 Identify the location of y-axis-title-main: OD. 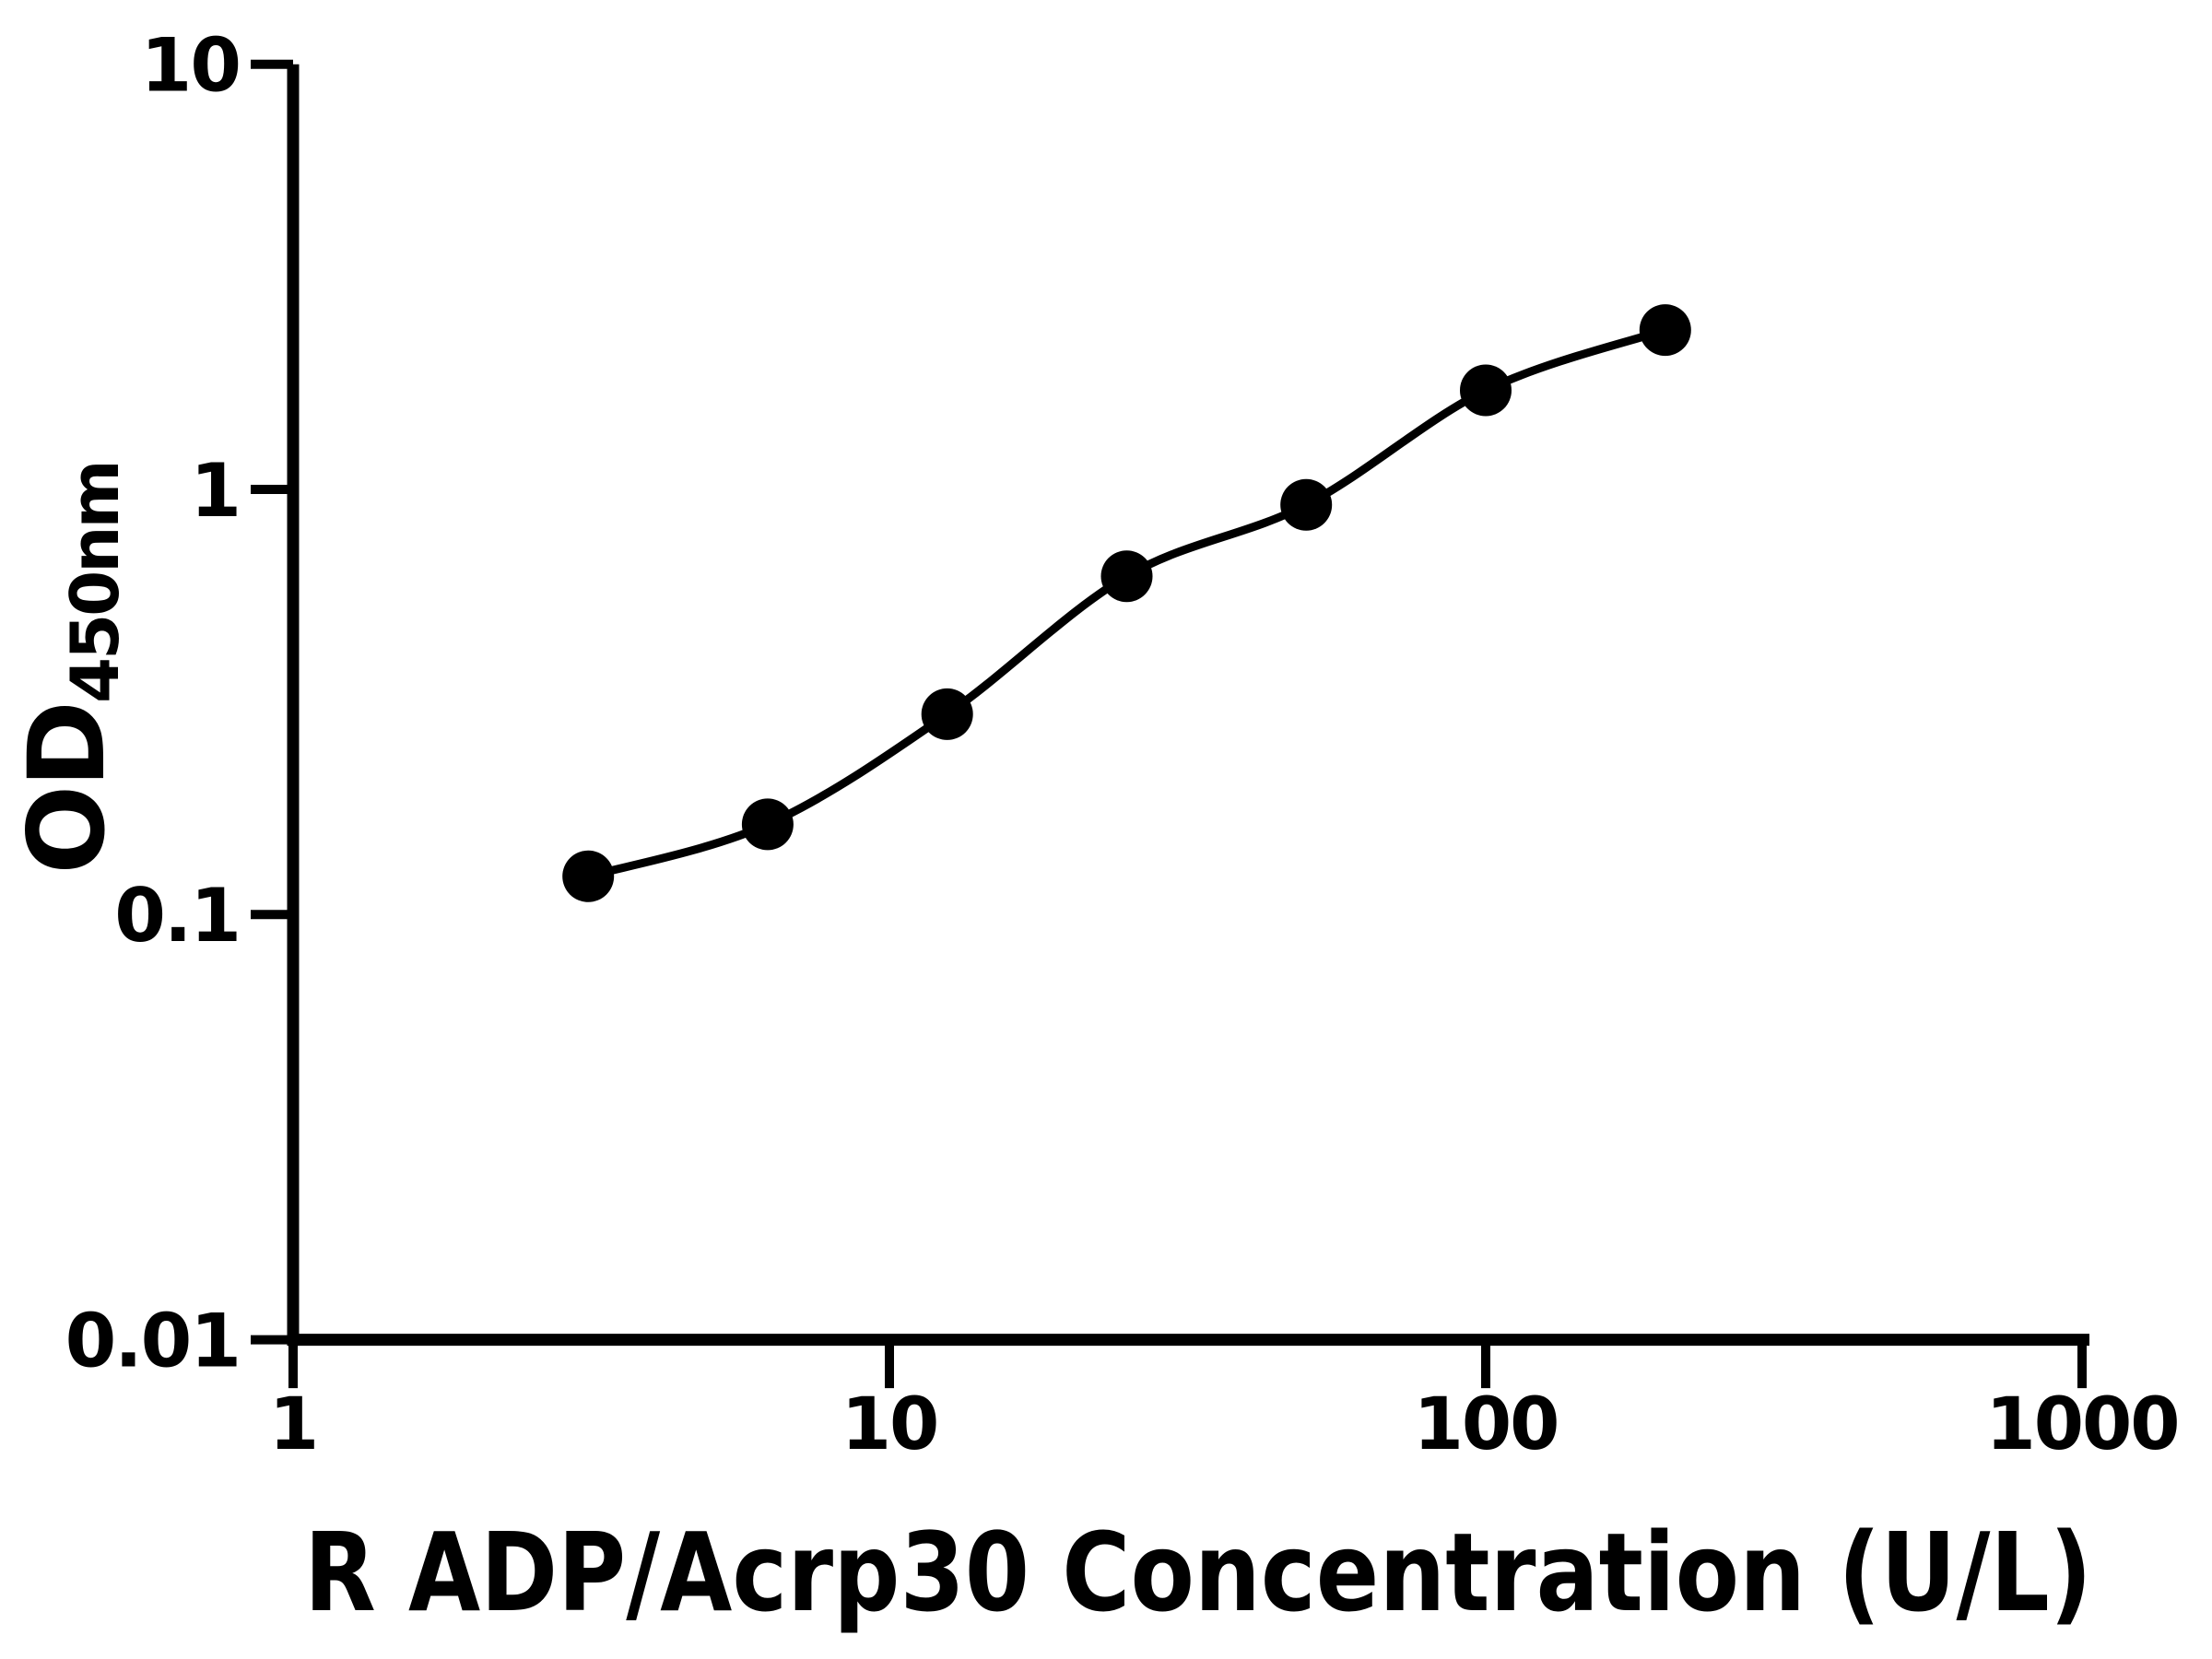
(67, 789).